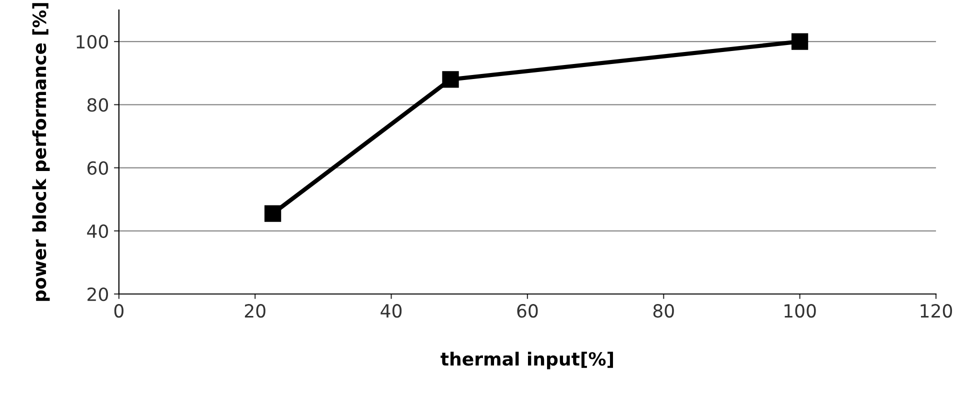 The image size is (959, 400). What do you see at coordinates (526, 361) in the screenshot?
I see `x-axis-title: thermal input[%]` at bounding box center [526, 361].